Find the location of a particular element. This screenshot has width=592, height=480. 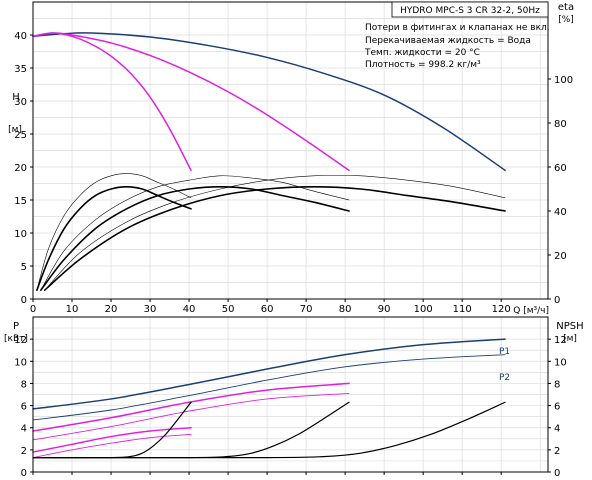

eta-tick-label: 40 is located at coordinates (560, 212).